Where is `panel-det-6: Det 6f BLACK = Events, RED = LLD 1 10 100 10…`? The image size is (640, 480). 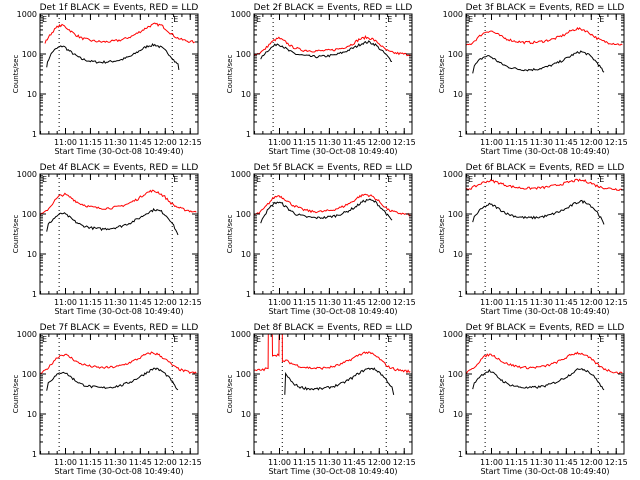 panel-det-6: Det 6f BLACK = Events, RED = LLD 1 10 100 10… is located at coordinates (533, 239).